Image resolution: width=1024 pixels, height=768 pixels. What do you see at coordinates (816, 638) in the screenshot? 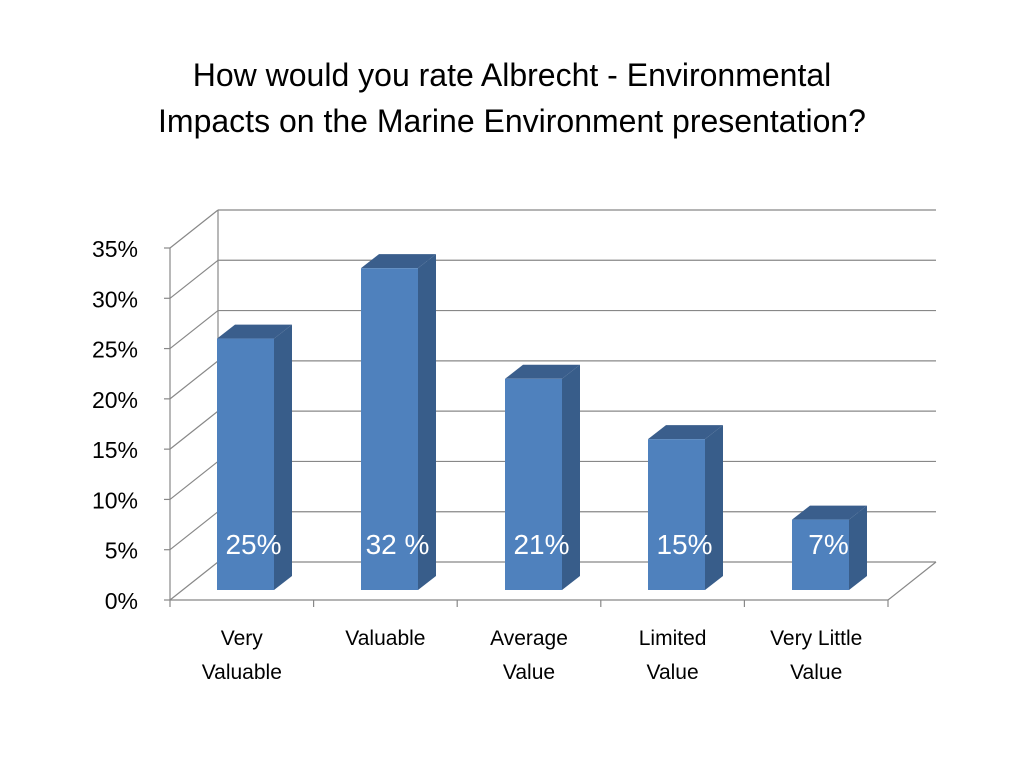
I see `x-tick-label: Very Little` at bounding box center [816, 638].